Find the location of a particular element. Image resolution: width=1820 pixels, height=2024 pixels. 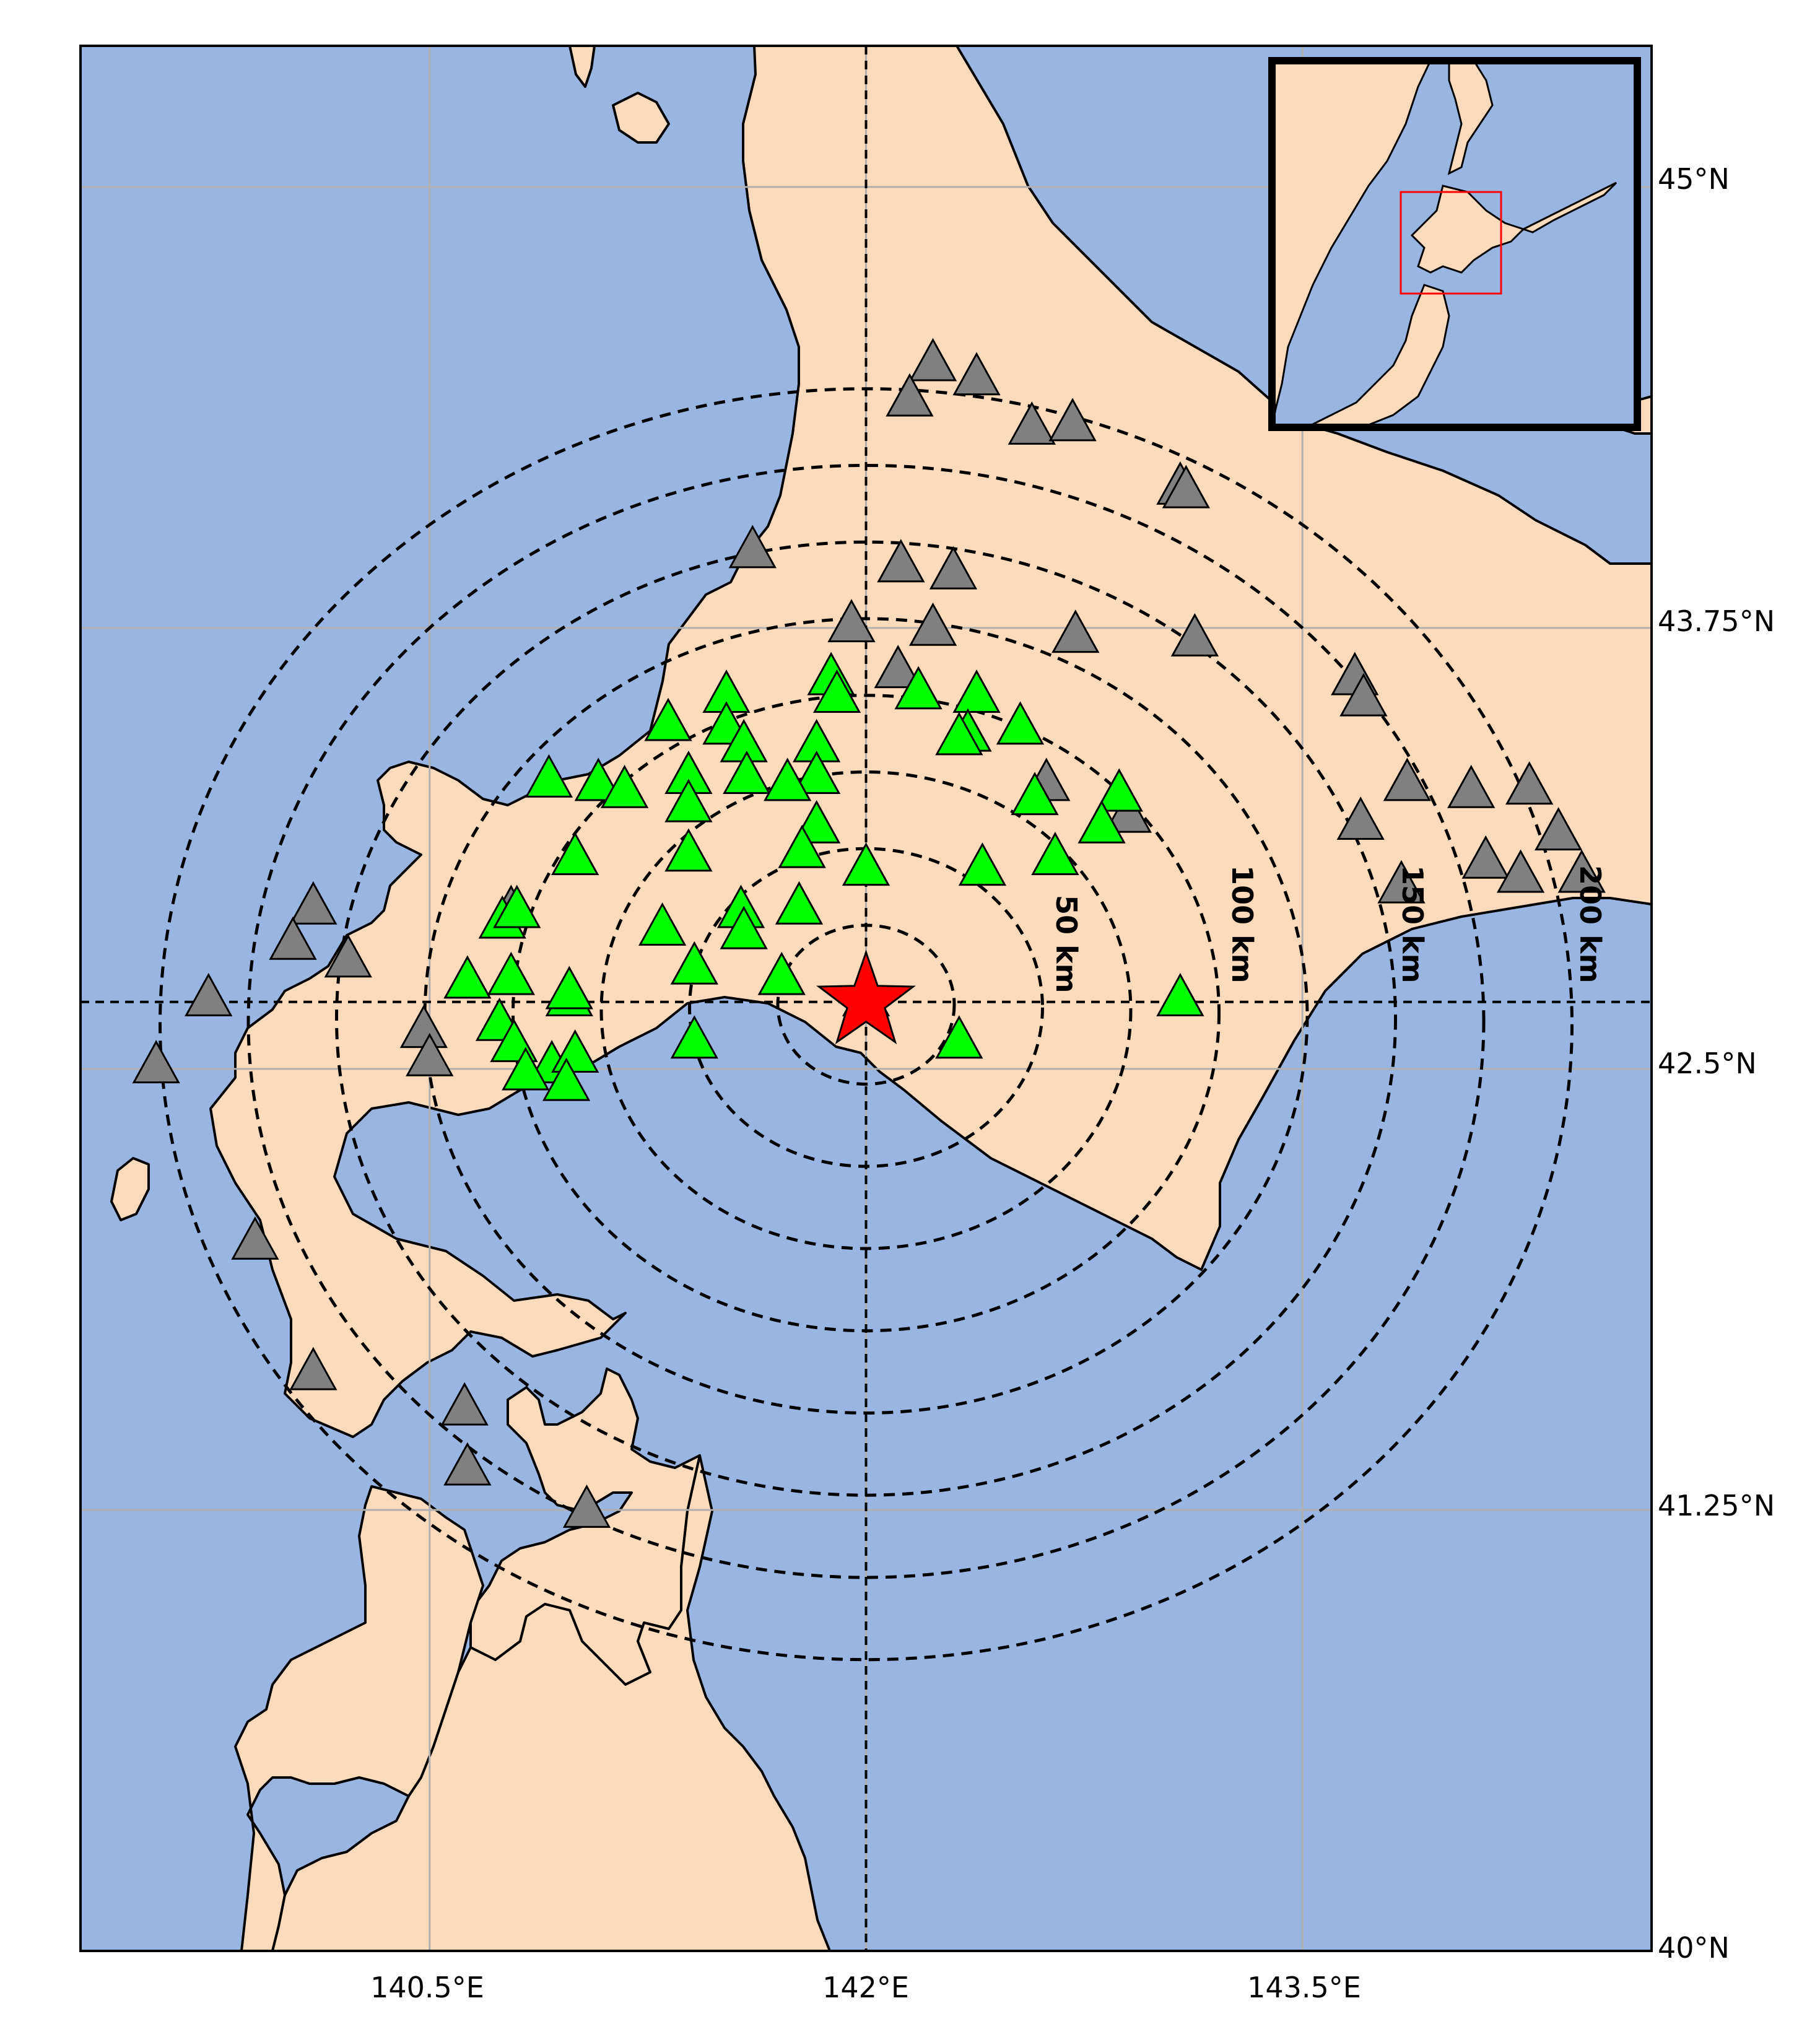

rebun-island is located at coordinates (641, 118).